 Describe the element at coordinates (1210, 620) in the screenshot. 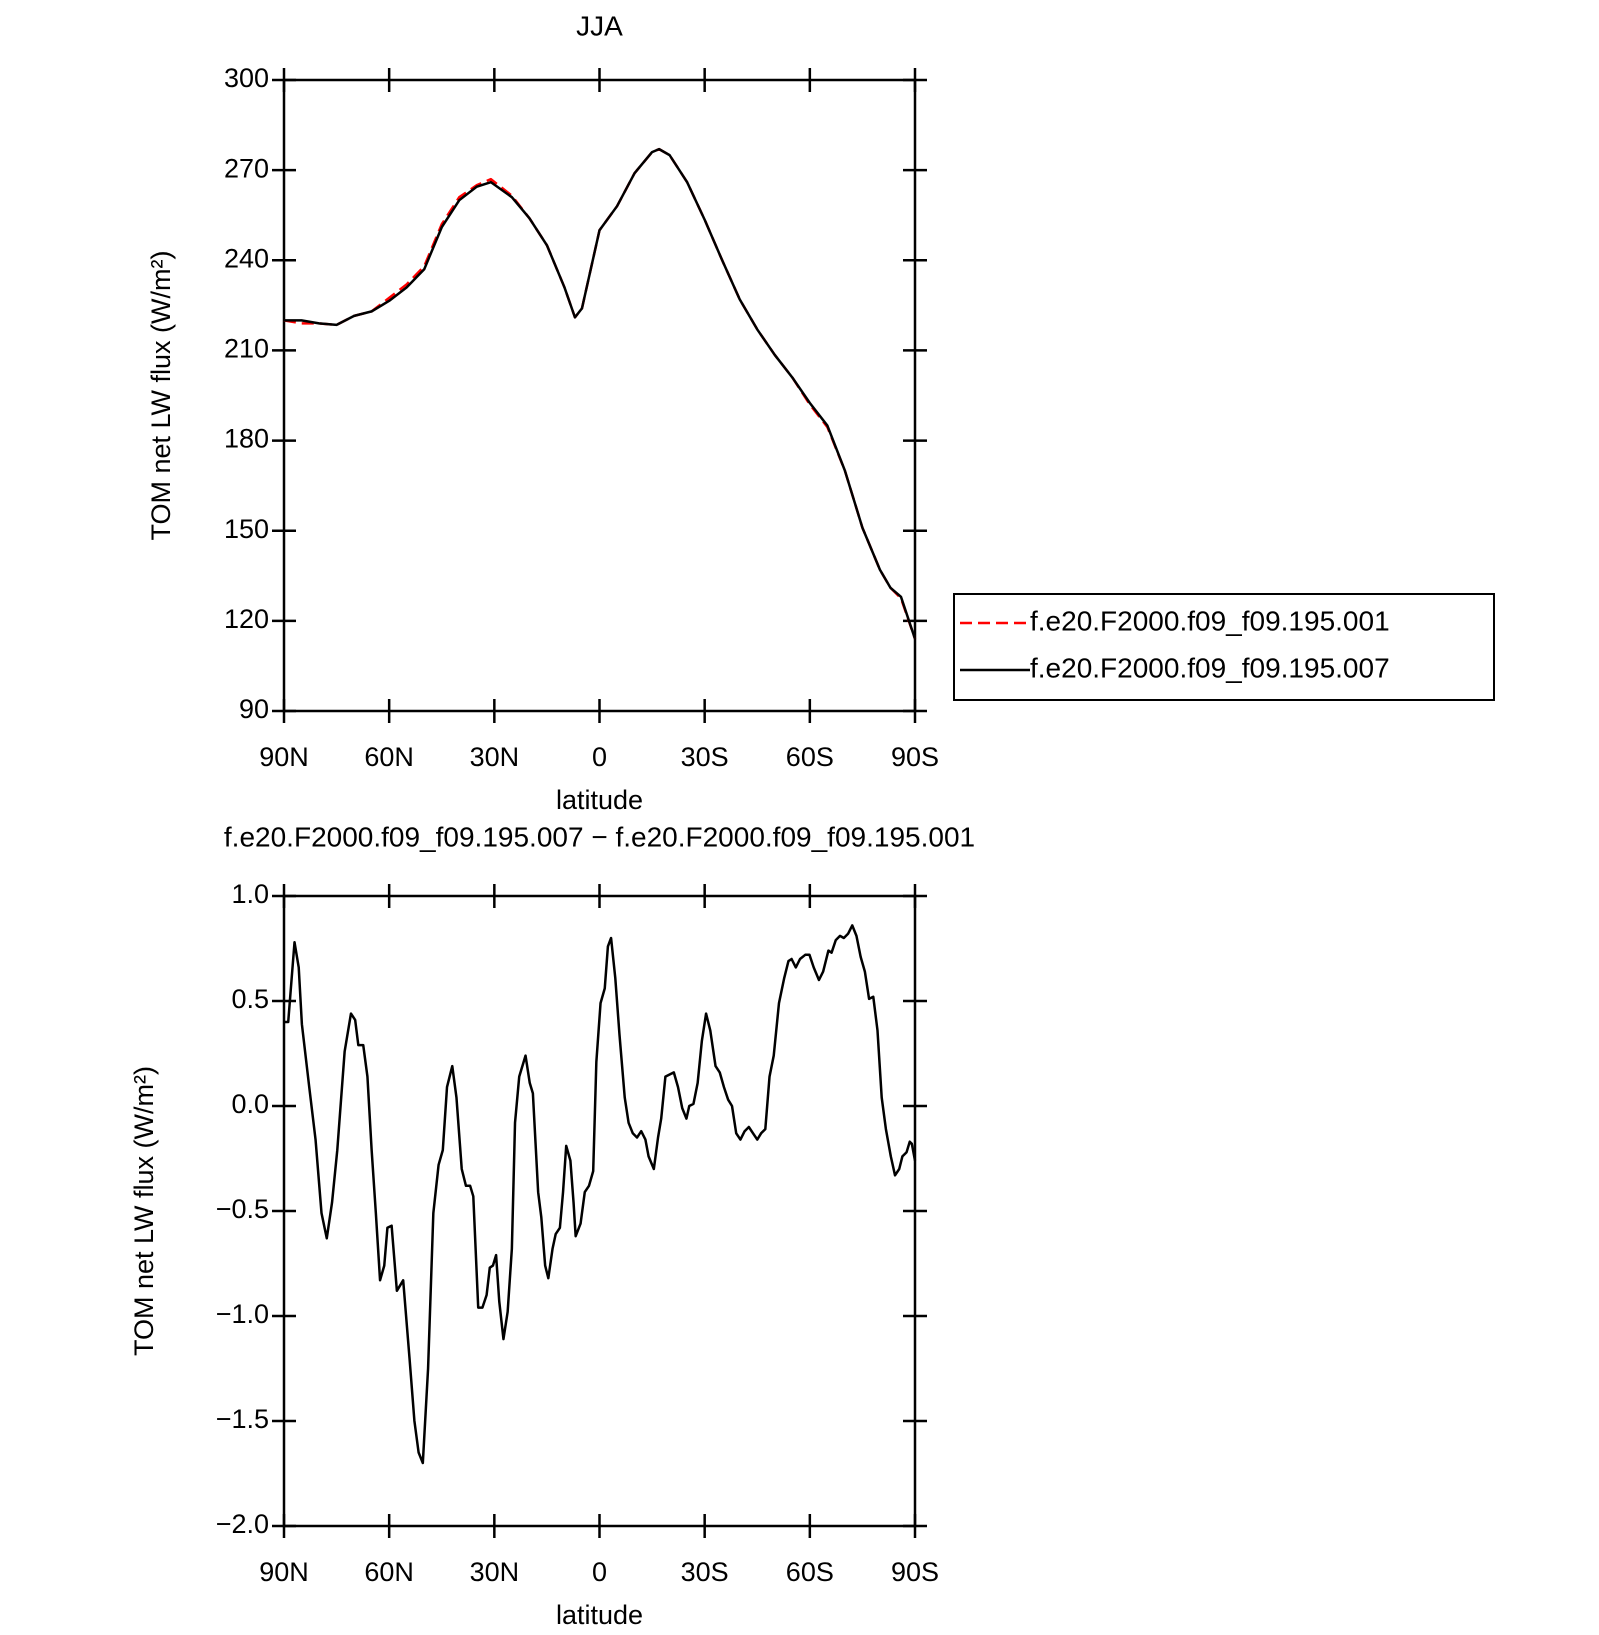

I see `legend-label: f.e20.F2000.f09_f09.195.001` at that location.